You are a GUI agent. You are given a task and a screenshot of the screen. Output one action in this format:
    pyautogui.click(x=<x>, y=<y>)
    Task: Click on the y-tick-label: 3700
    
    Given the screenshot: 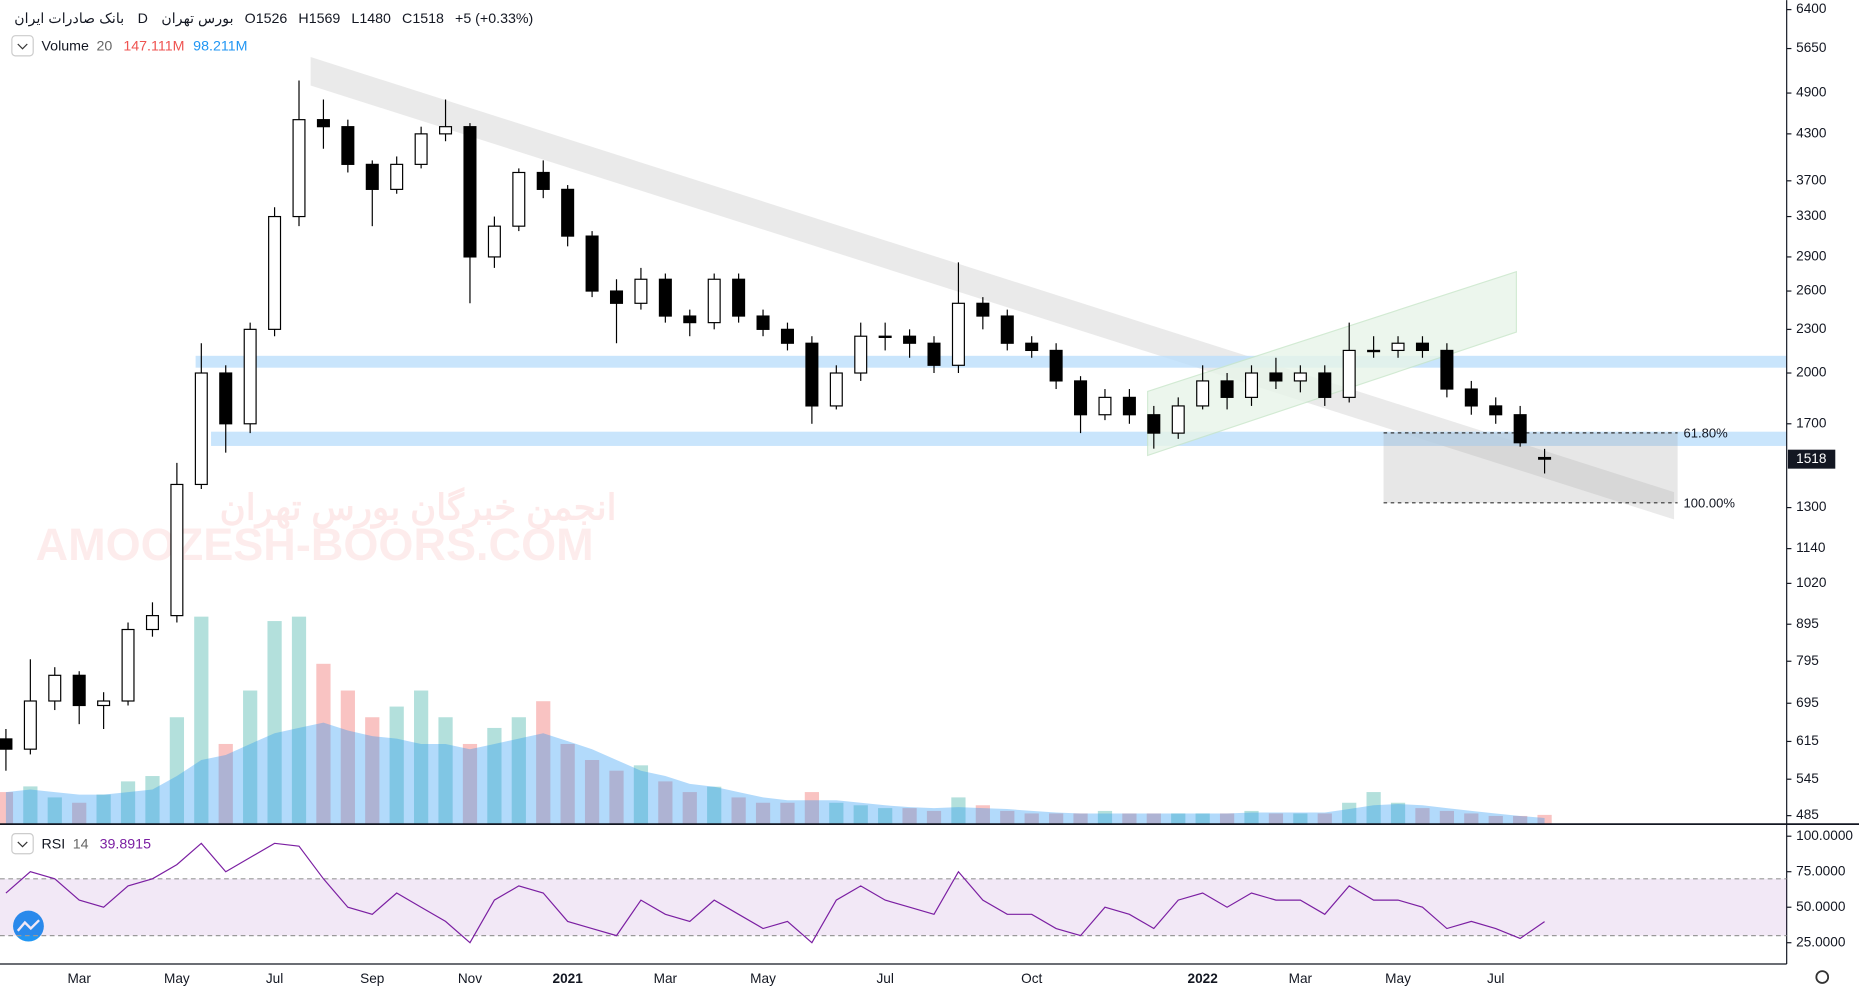 What is the action you would take?
    pyautogui.click(x=1811, y=179)
    